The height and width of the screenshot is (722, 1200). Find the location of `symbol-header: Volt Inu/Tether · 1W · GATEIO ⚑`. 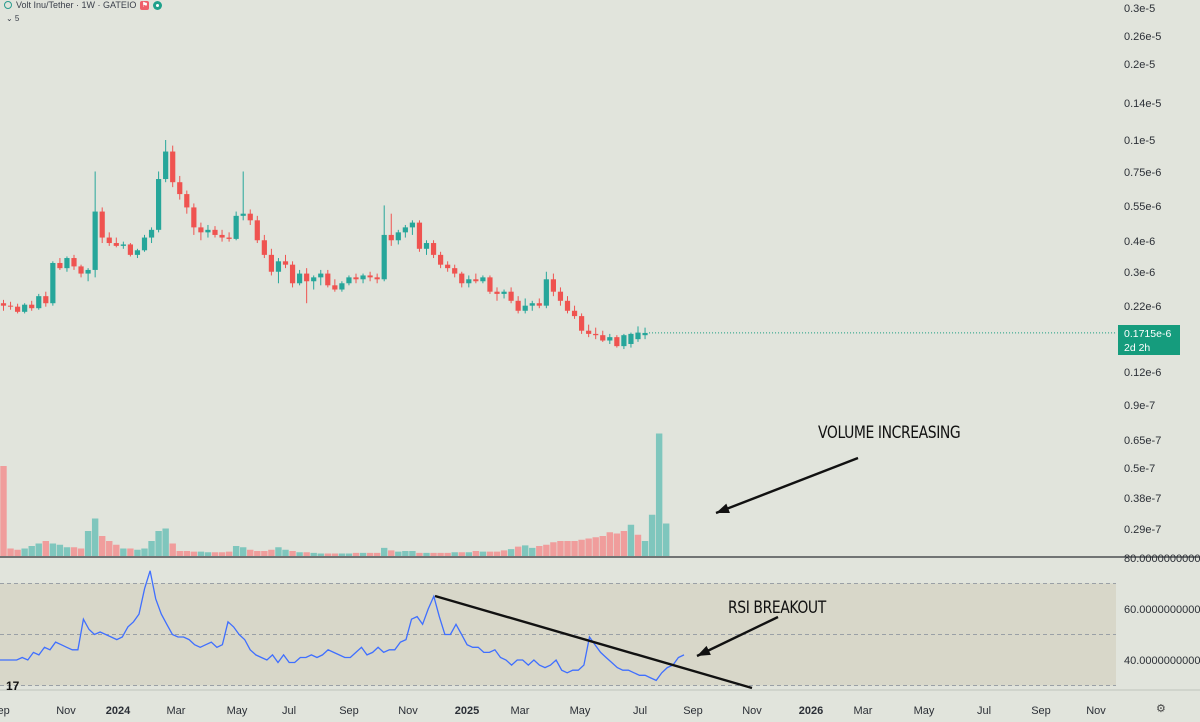

symbol-header: Volt Inu/Tether · 1W · GATEIO ⚑ is located at coordinates (83, 5).